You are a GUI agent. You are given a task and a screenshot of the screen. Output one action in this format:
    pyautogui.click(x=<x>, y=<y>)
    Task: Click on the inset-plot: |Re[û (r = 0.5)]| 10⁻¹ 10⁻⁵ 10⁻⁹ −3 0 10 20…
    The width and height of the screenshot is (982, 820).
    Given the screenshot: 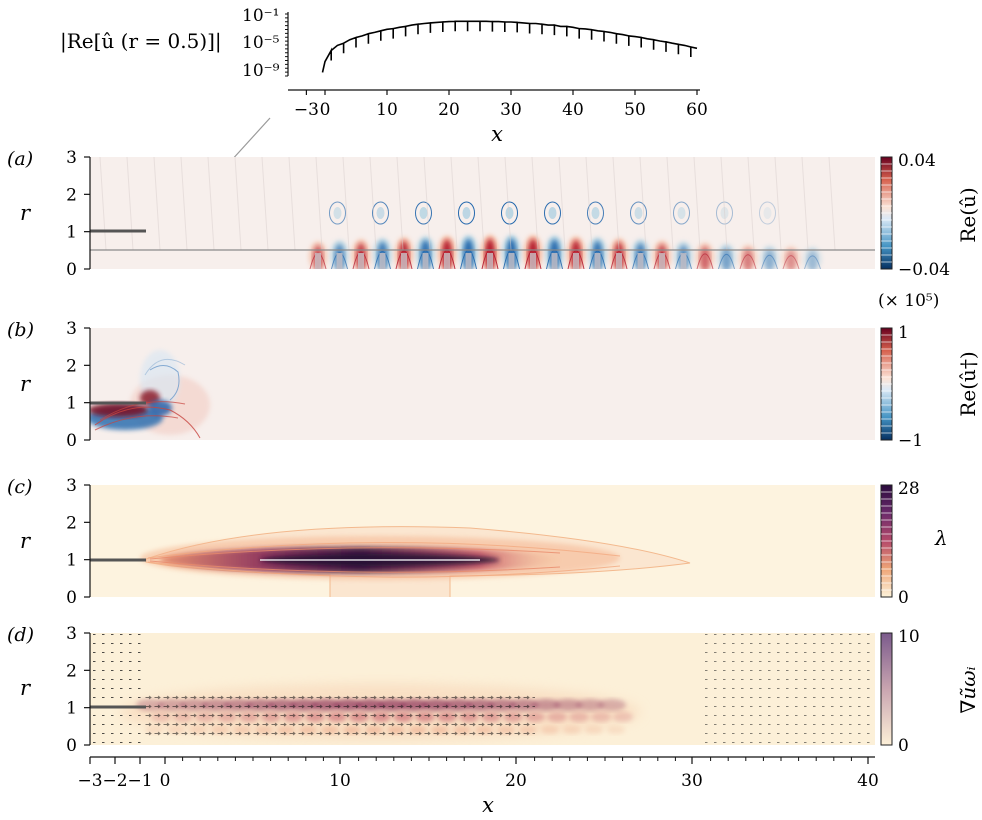 What is the action you would take?
    pyautogui.click(x=384, y=76)
    